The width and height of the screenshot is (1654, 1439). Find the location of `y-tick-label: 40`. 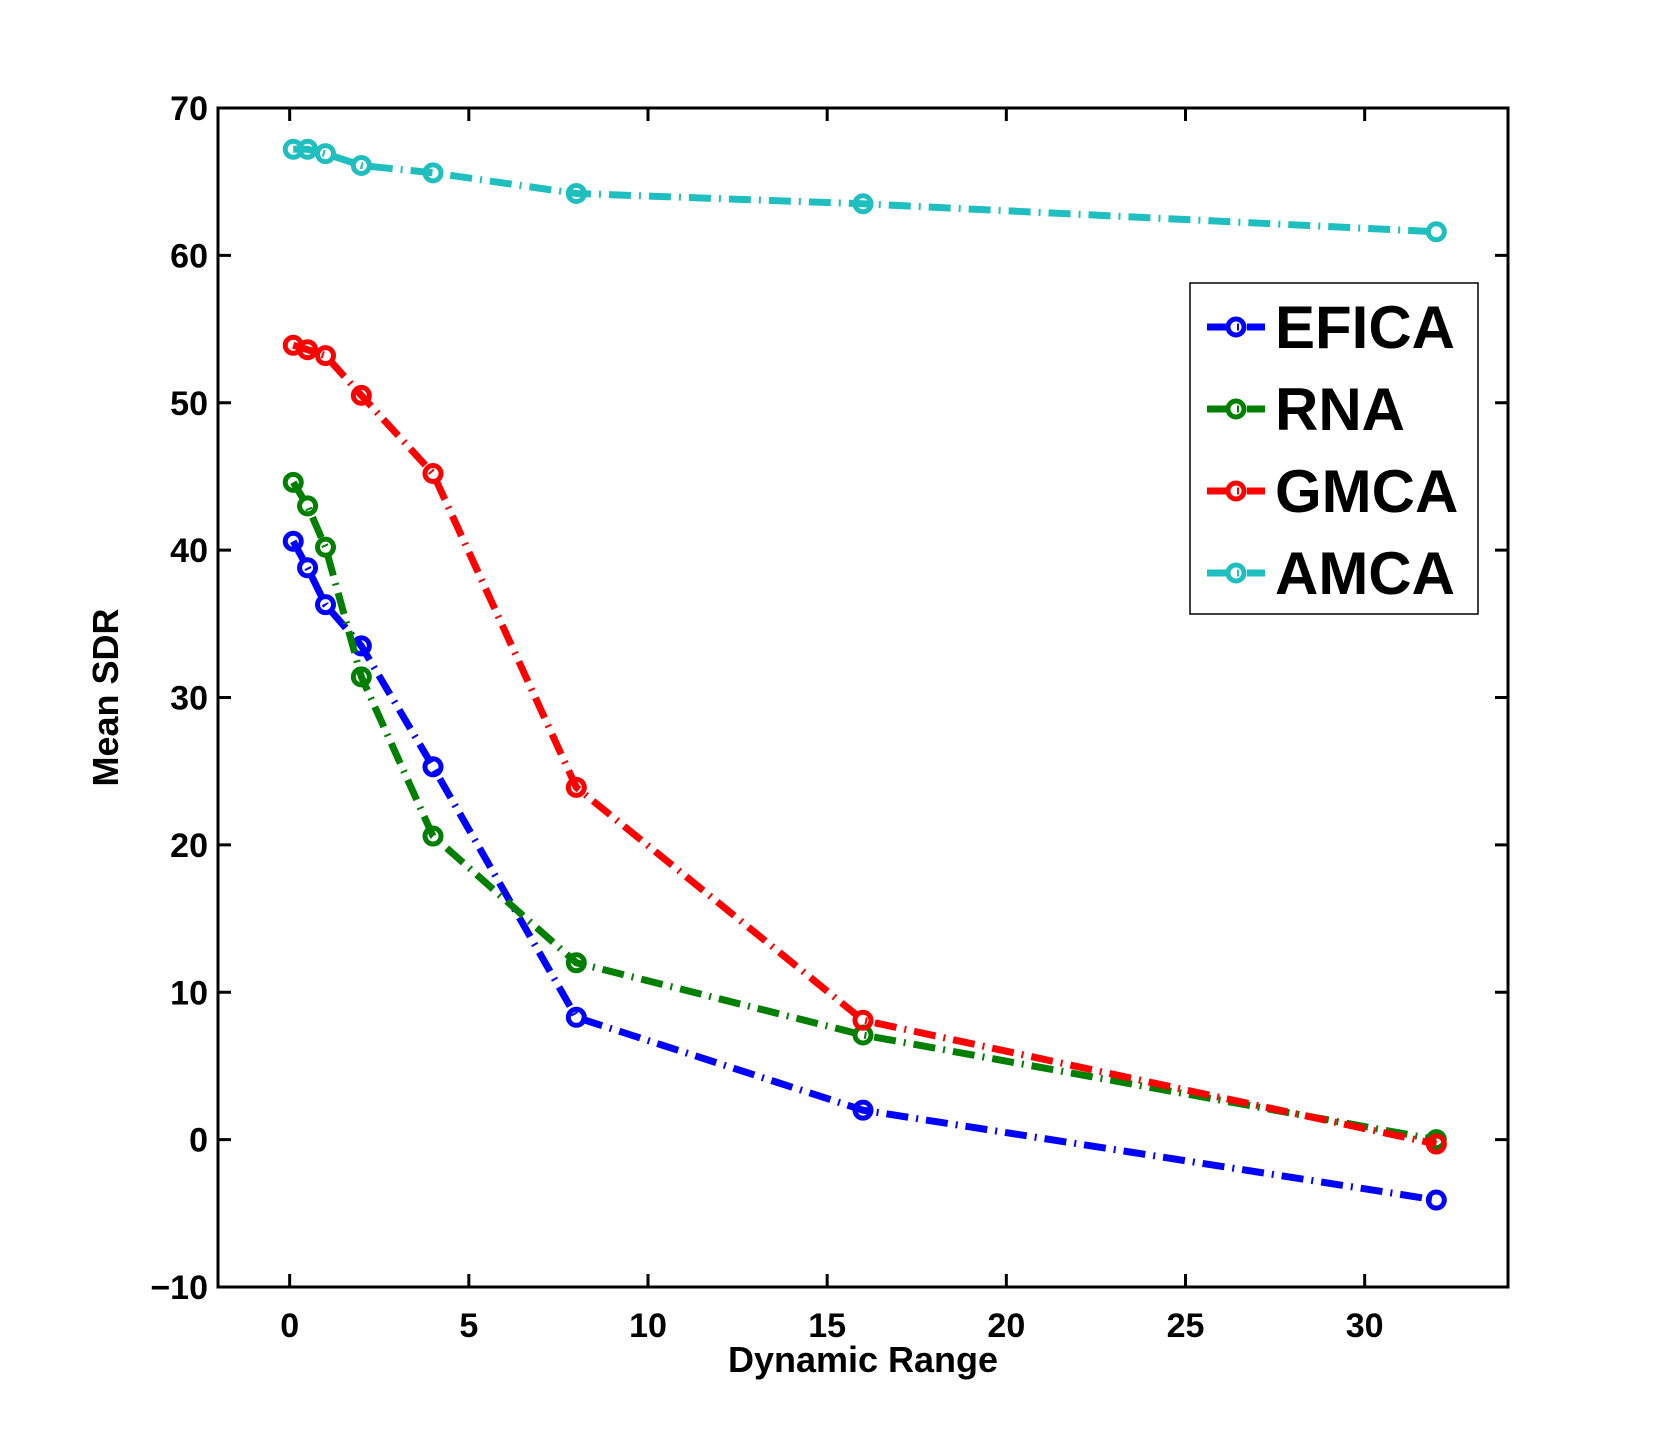

y-tick-label: 40 is located at coordinates (189, 551).